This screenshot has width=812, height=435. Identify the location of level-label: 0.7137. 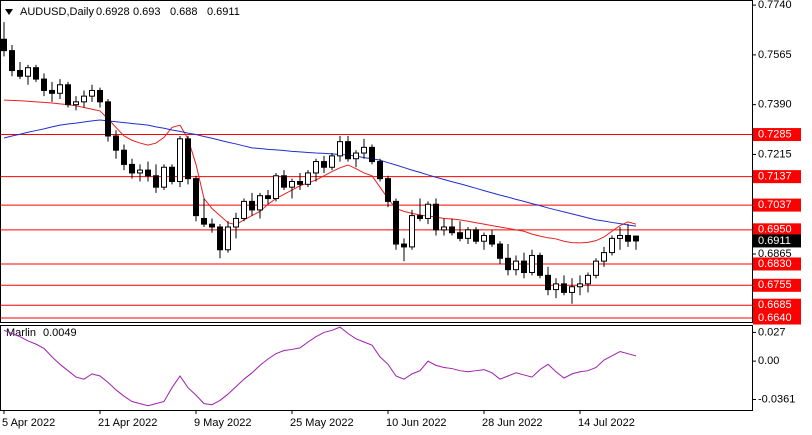
(775, 177).